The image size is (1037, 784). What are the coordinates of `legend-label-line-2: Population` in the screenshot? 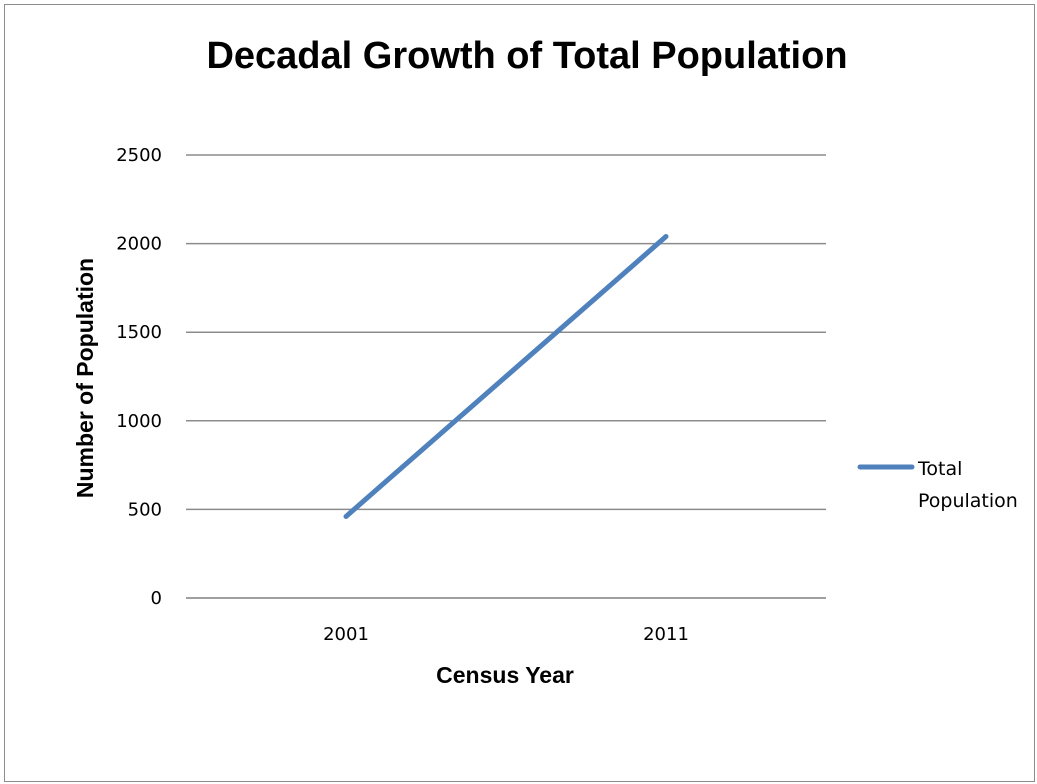 It's located at (968, 501).